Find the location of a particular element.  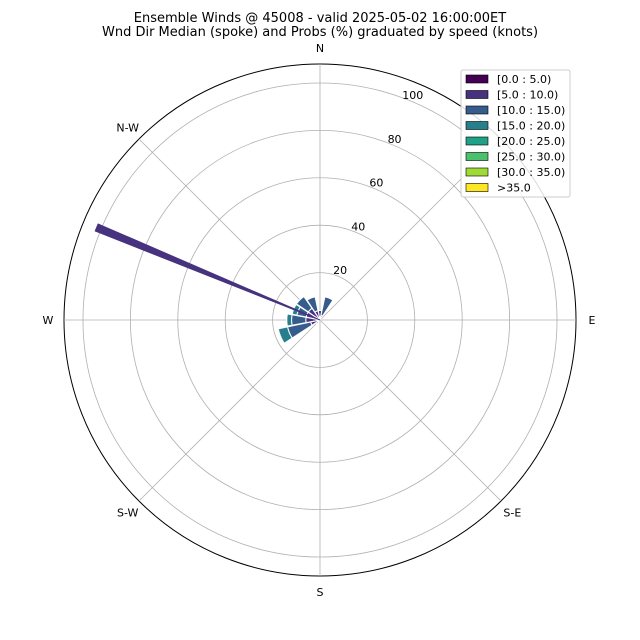

legend-label: >35.0 is located at coordinates (514, 188).